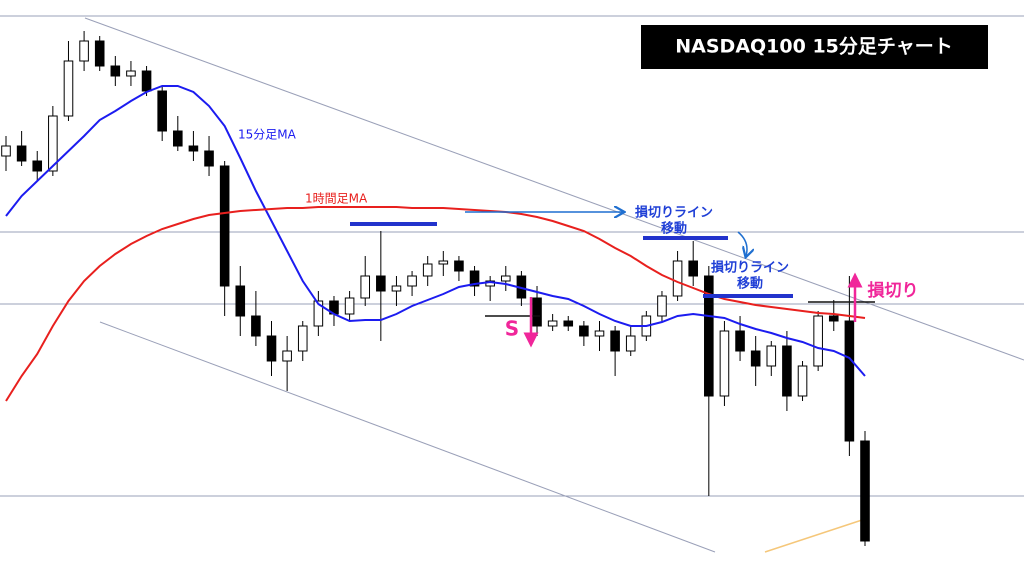 The image size is (1024, 576). Describe the element at coordinates (336, 199) in the screenshot. I see `series-label: 1時間足MA` at that location.